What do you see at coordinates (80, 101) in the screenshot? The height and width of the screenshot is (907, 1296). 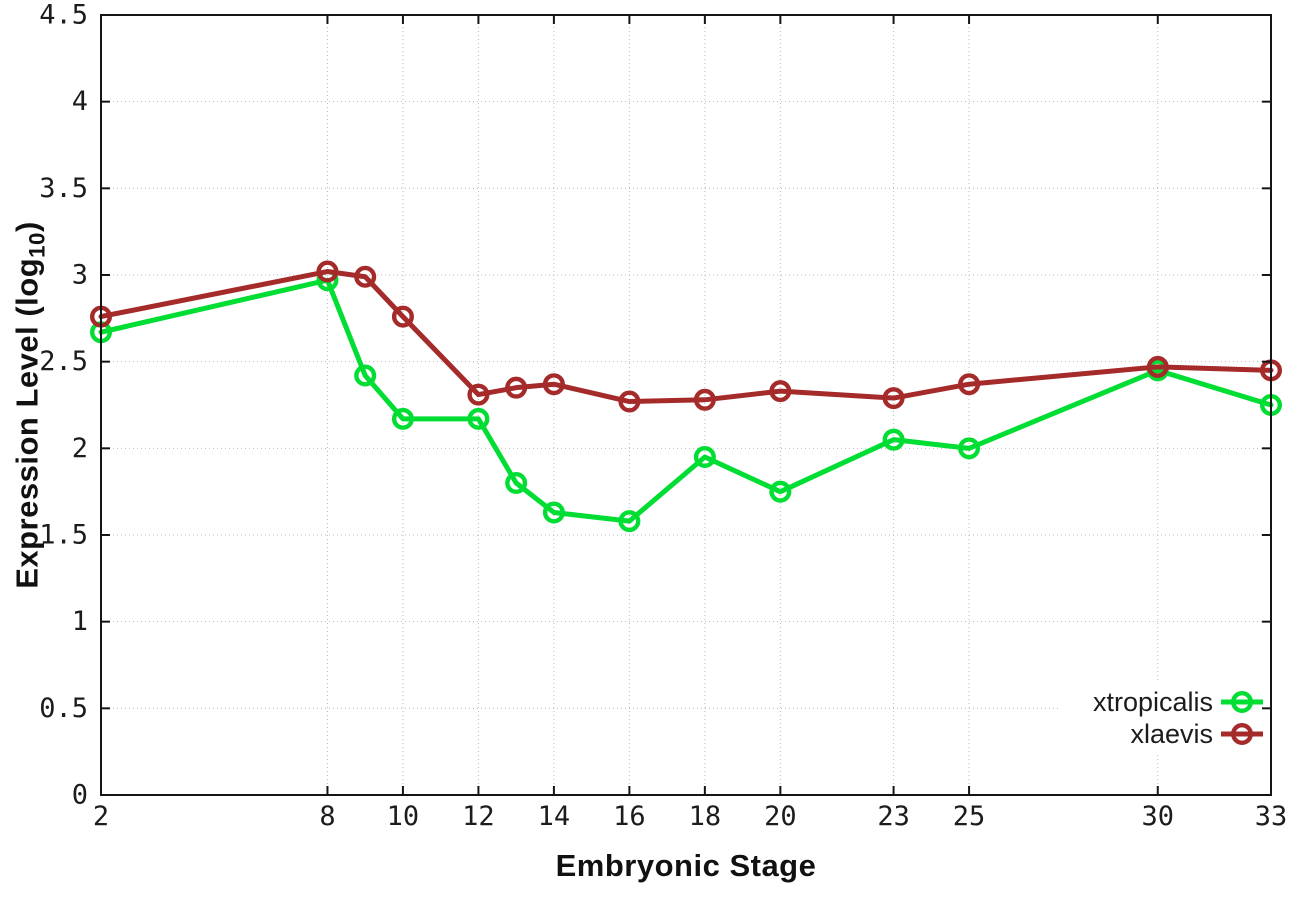 I see `y-tick-label-4: 4` at bounding box center [80, 101].